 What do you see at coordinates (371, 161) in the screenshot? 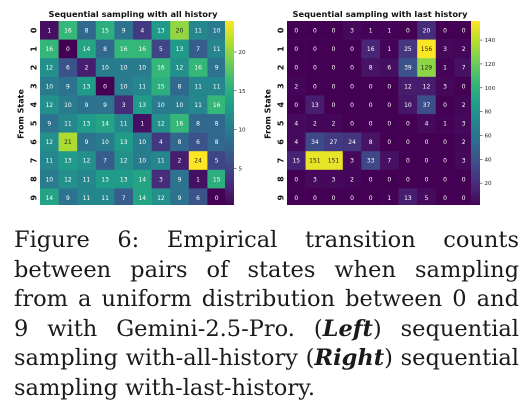
I see `cell-value-label: 33` at bounding box center [371, 161].